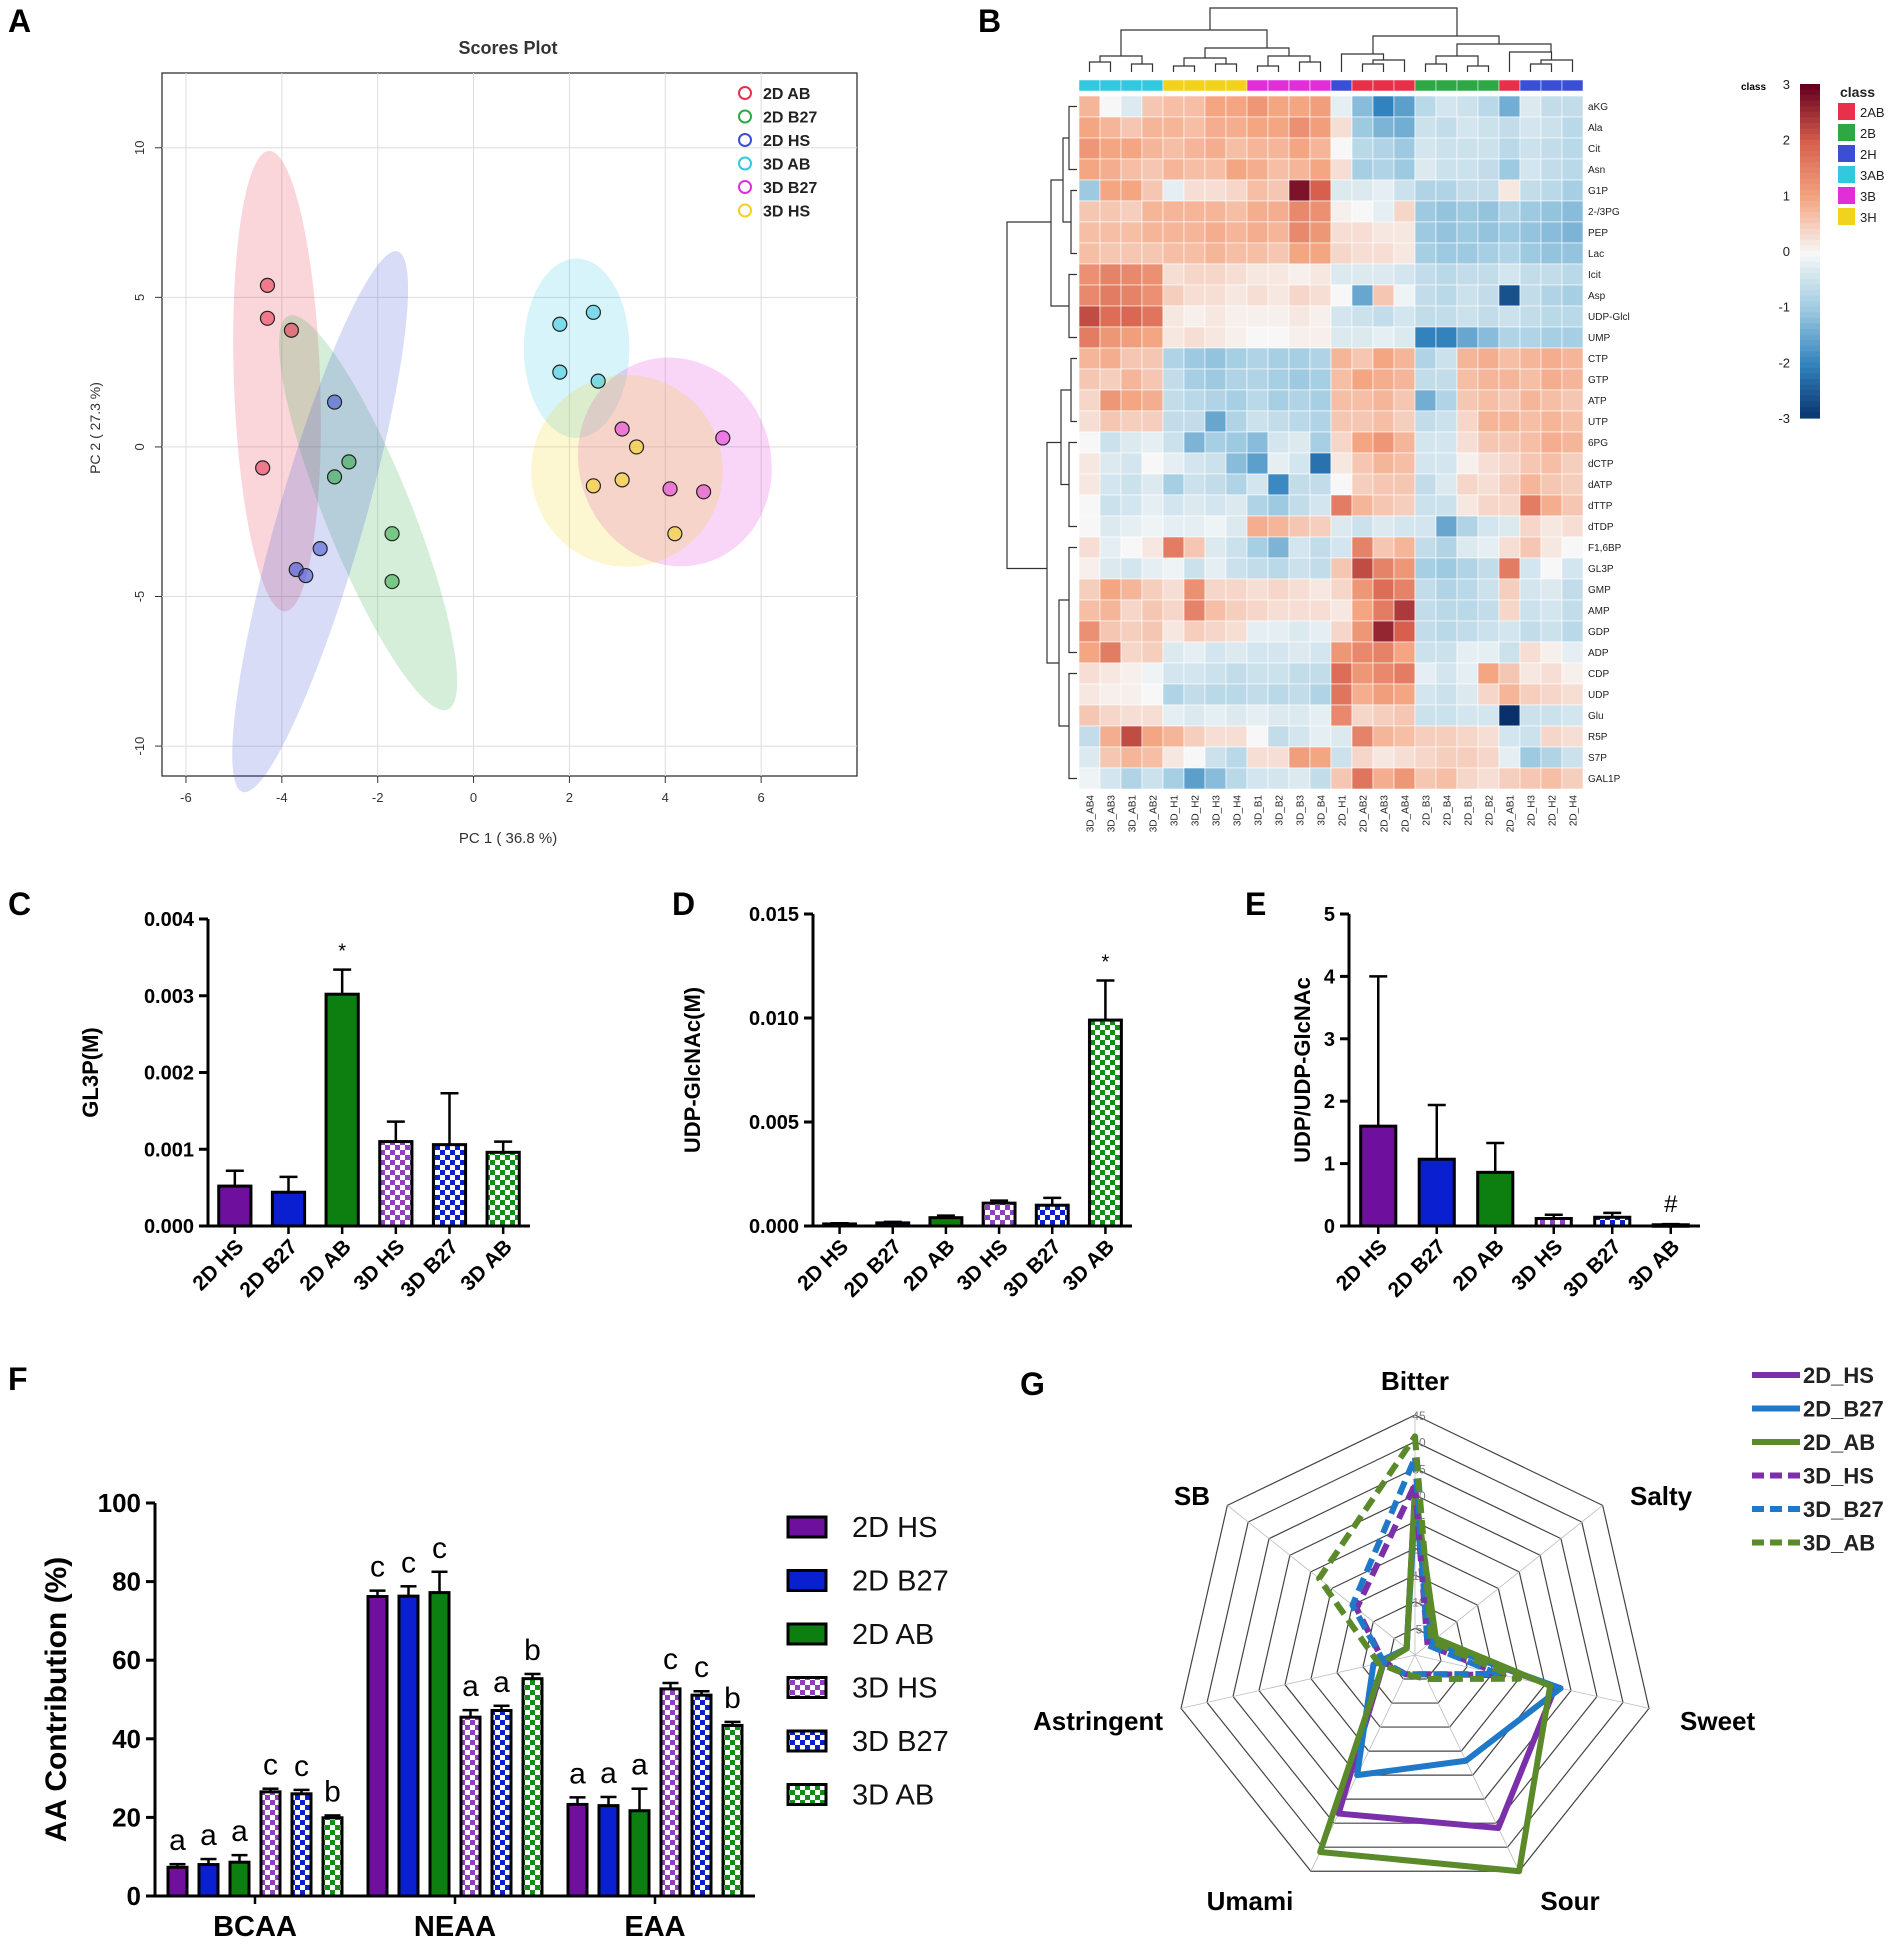  Describe the element at coordinates (1302, 1070) in the screenshot. I see `y-axis-title: UDP/UDP-GlcNAc` at that location.